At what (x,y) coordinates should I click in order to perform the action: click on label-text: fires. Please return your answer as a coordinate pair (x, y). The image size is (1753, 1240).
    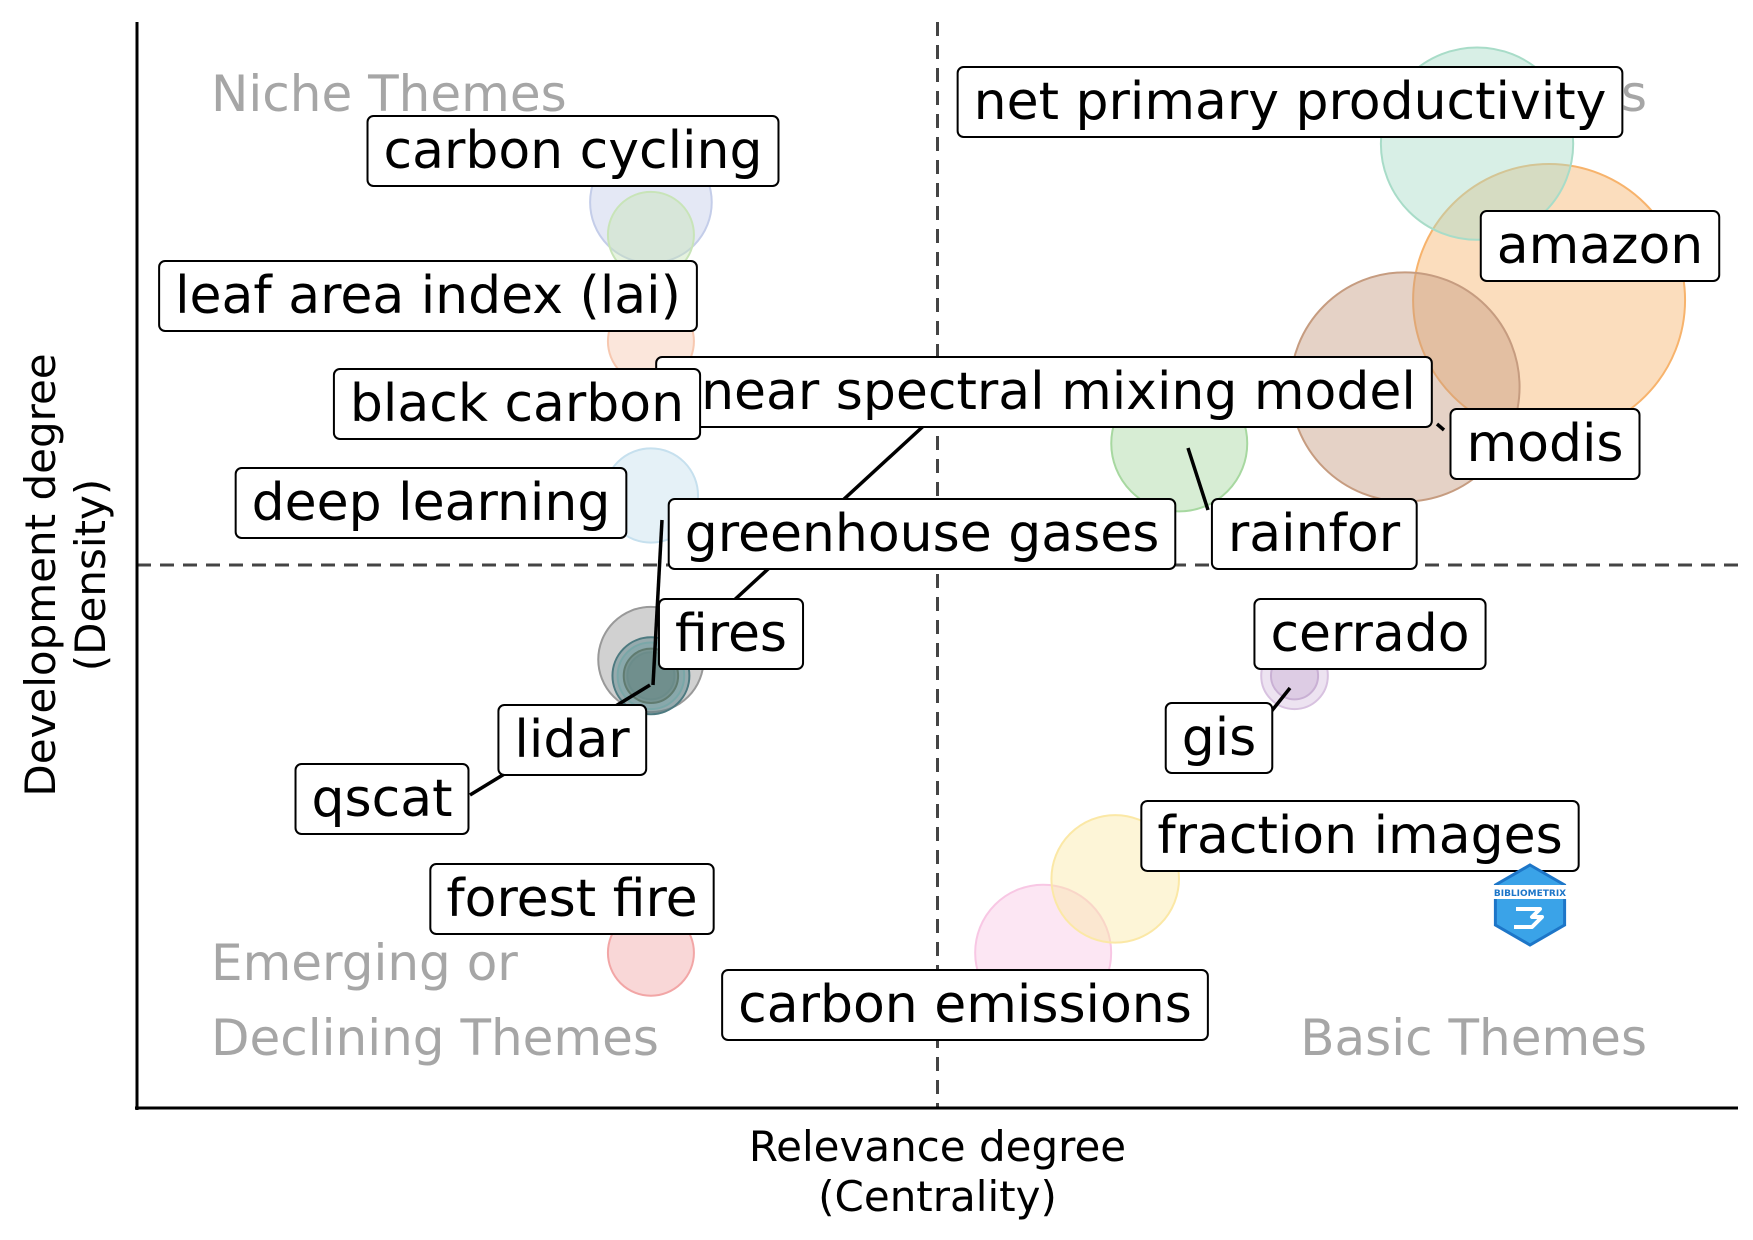
    Looking at the image, I should click on (731, 634).